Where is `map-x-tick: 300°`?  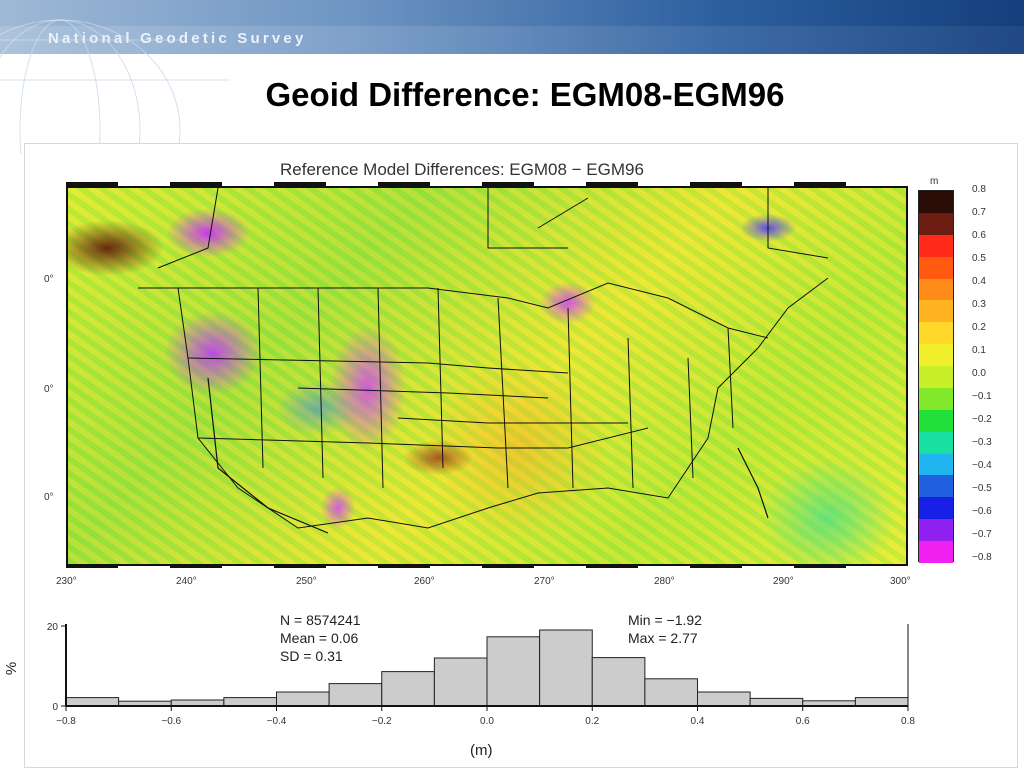 map-x-tick: 300° is located at coordinates (900, 581).